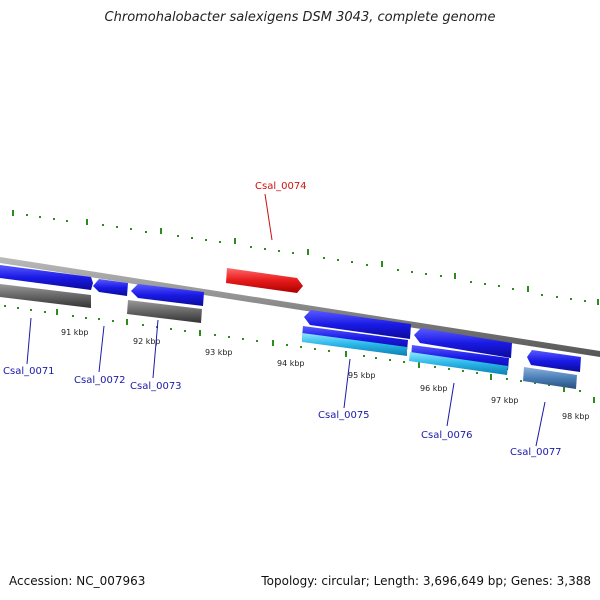  What do you see at coordinates (354, 344) in the screenshot?
I see `feature-bar-csal-0075-b` at bounding box center [354, 344].